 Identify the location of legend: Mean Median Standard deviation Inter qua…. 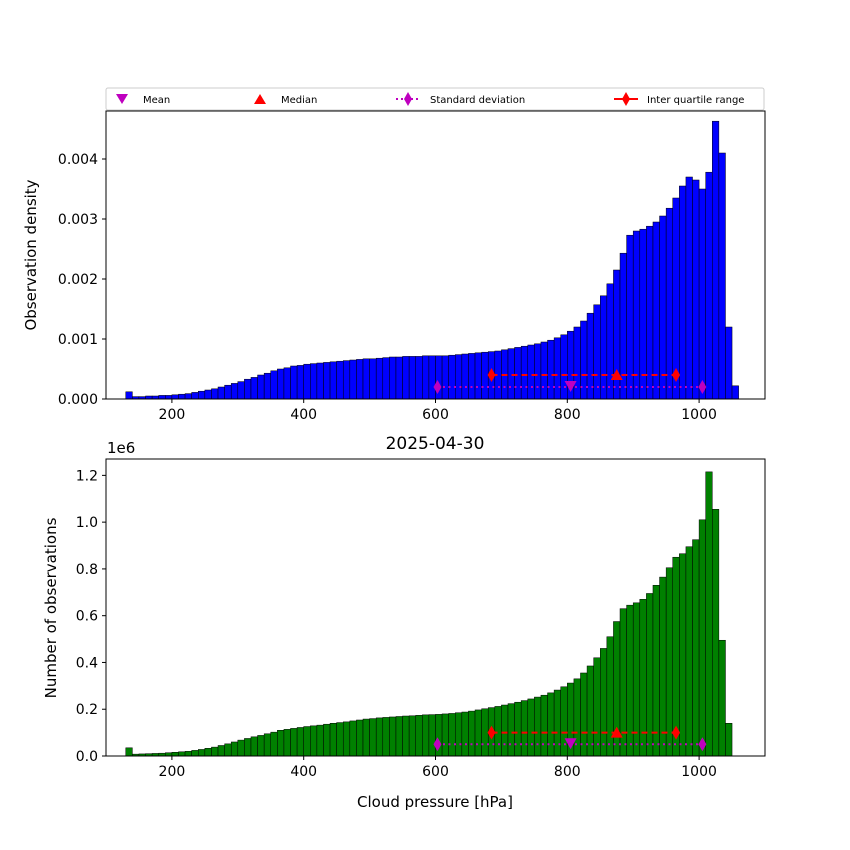
(435, 99).